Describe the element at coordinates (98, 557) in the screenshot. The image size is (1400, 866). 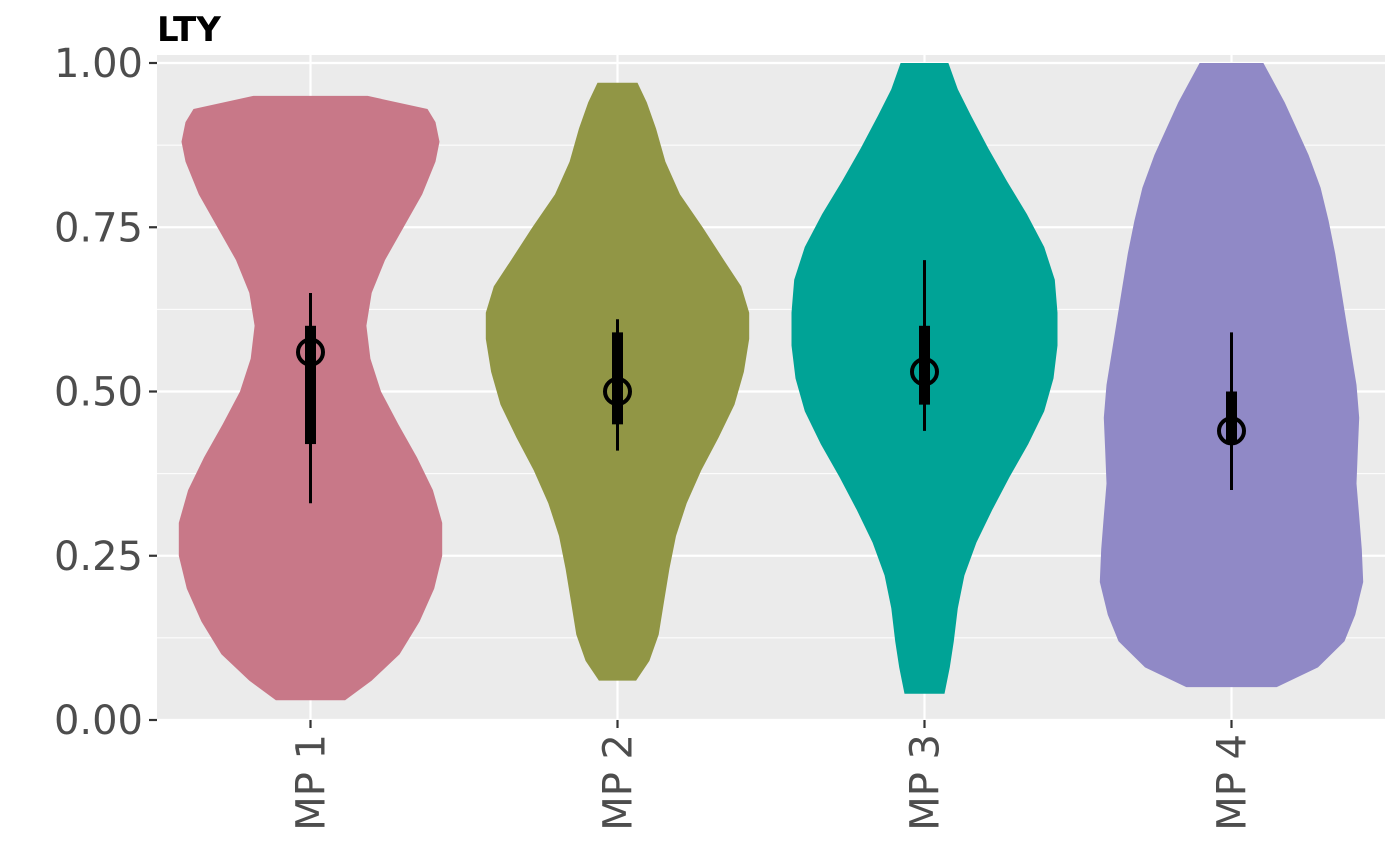
I see `y-tick-label: 0.25` at that location.